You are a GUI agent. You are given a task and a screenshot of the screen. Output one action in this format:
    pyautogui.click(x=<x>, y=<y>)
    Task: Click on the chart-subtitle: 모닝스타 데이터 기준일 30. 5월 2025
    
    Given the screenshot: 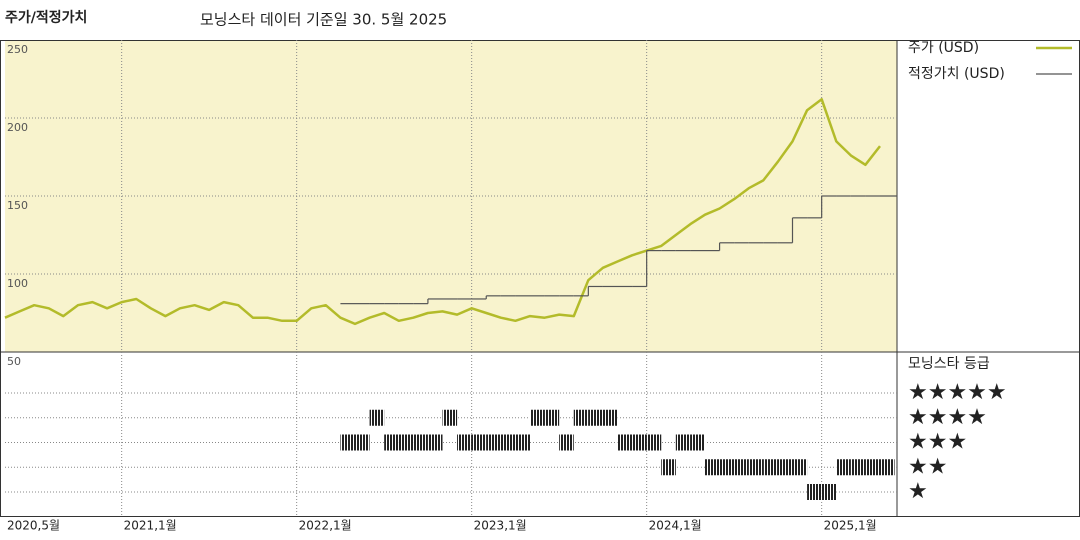 What is the action you would take?
    pyautogui.click(x=323, y=20)
    